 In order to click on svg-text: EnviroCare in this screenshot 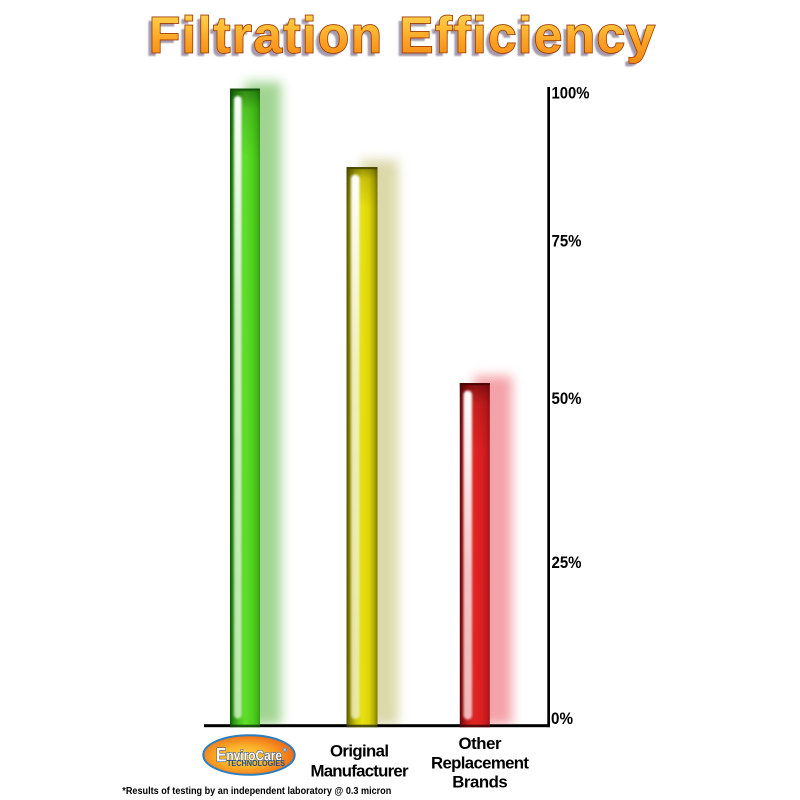, I will do `click(249, 756)`.